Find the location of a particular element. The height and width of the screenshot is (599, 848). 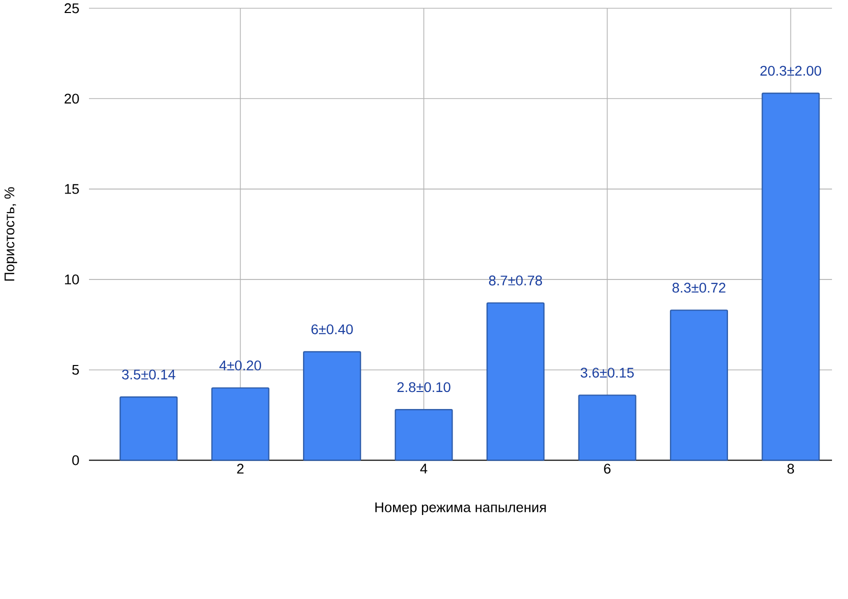

y-tick-label: 5 is located at coordinates (75, 369).